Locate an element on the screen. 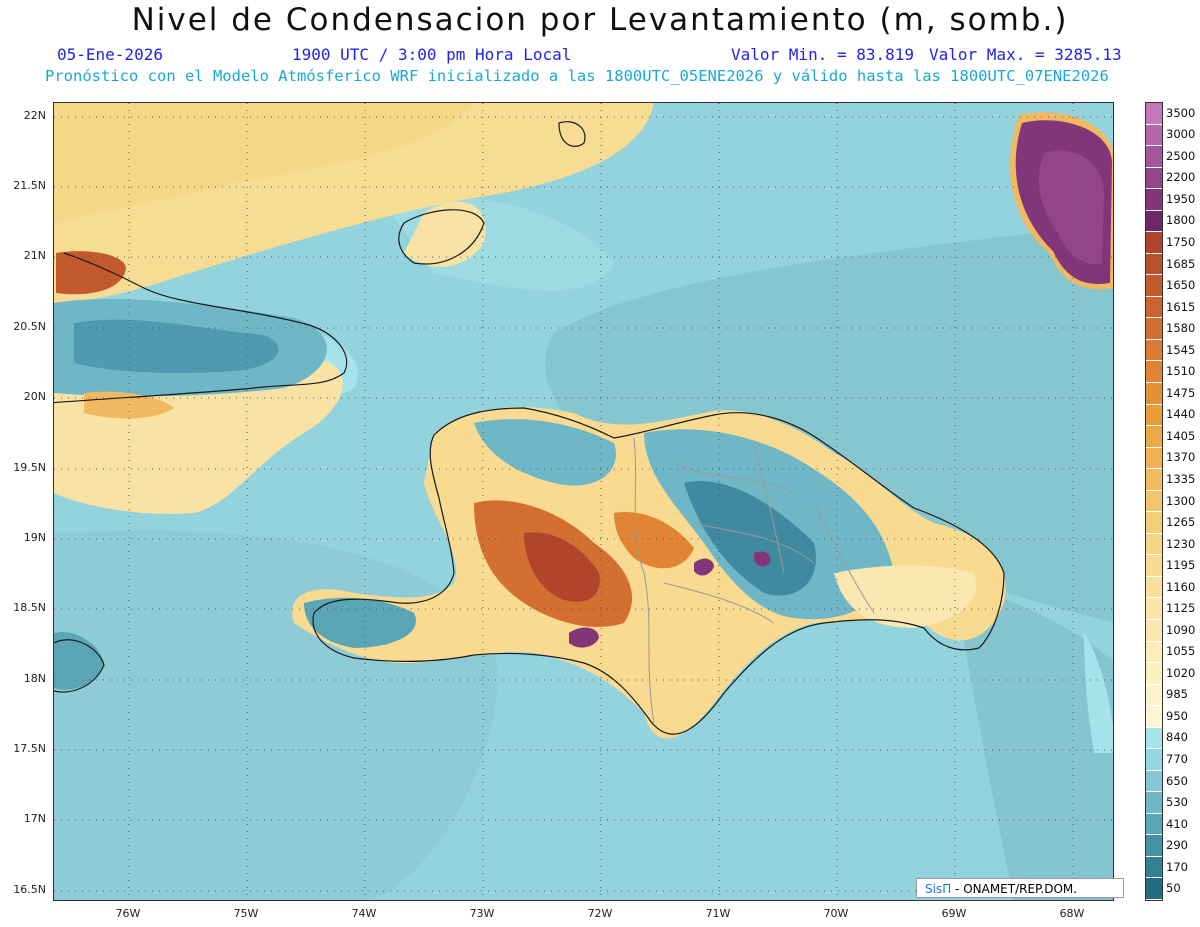 The height and width of the screenshot is (927, 1200). colorbar-label: 1545 is located at coordinates (1181, 349).